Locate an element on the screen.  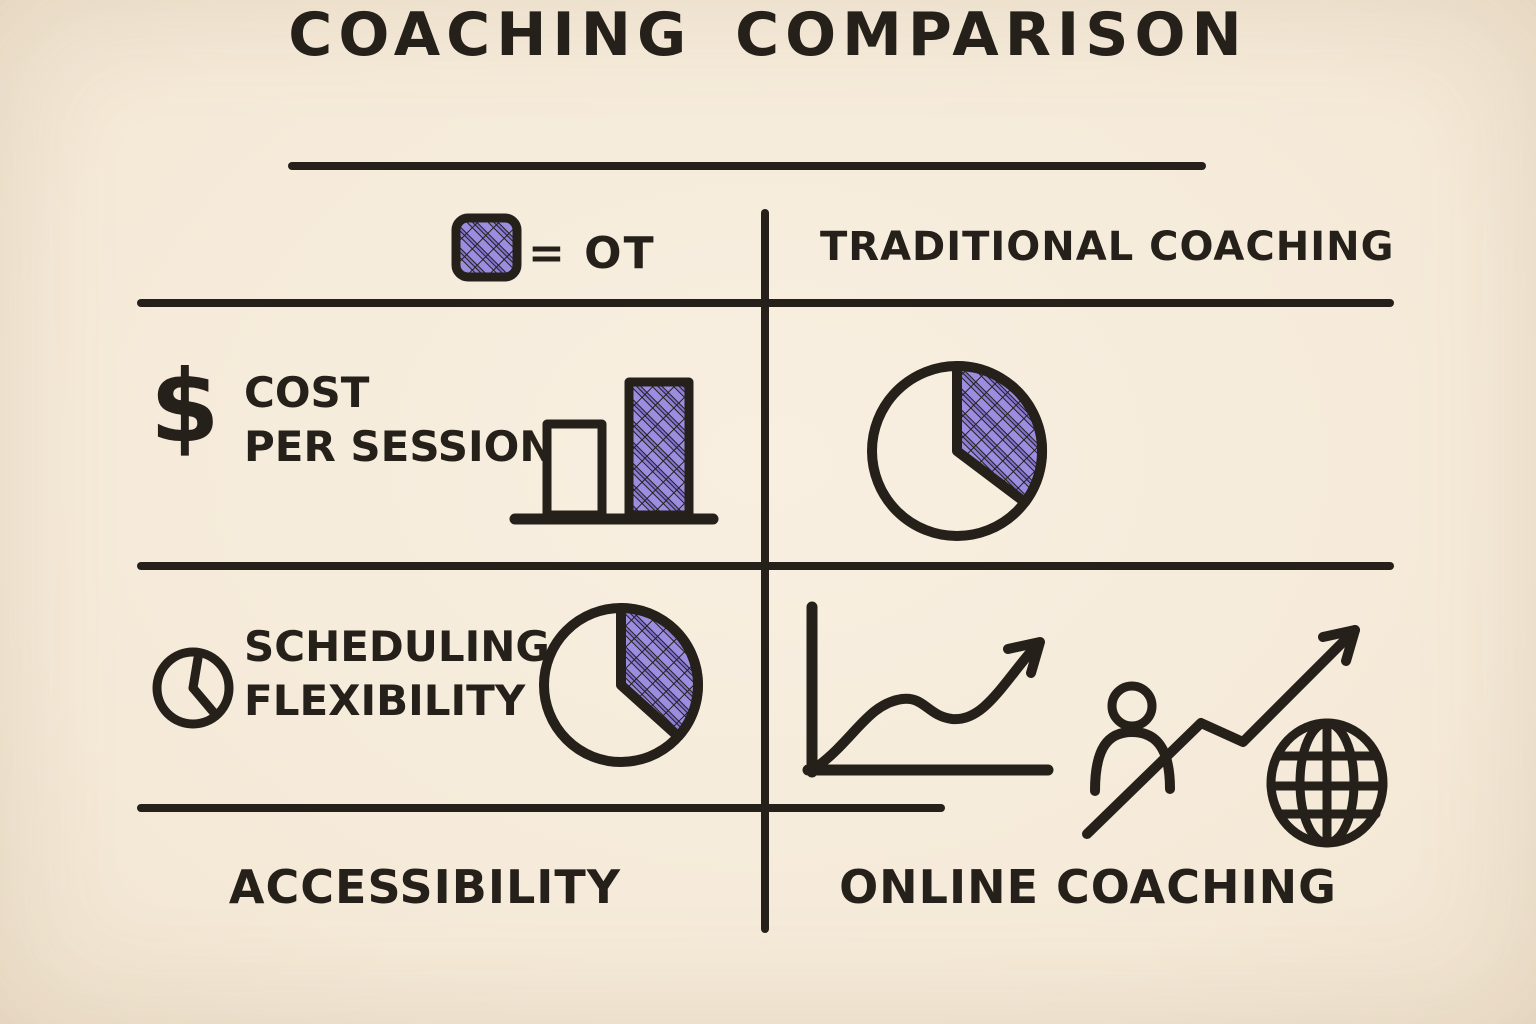
pie-chart-icon-scheduling is located at coordinates (621, 685).